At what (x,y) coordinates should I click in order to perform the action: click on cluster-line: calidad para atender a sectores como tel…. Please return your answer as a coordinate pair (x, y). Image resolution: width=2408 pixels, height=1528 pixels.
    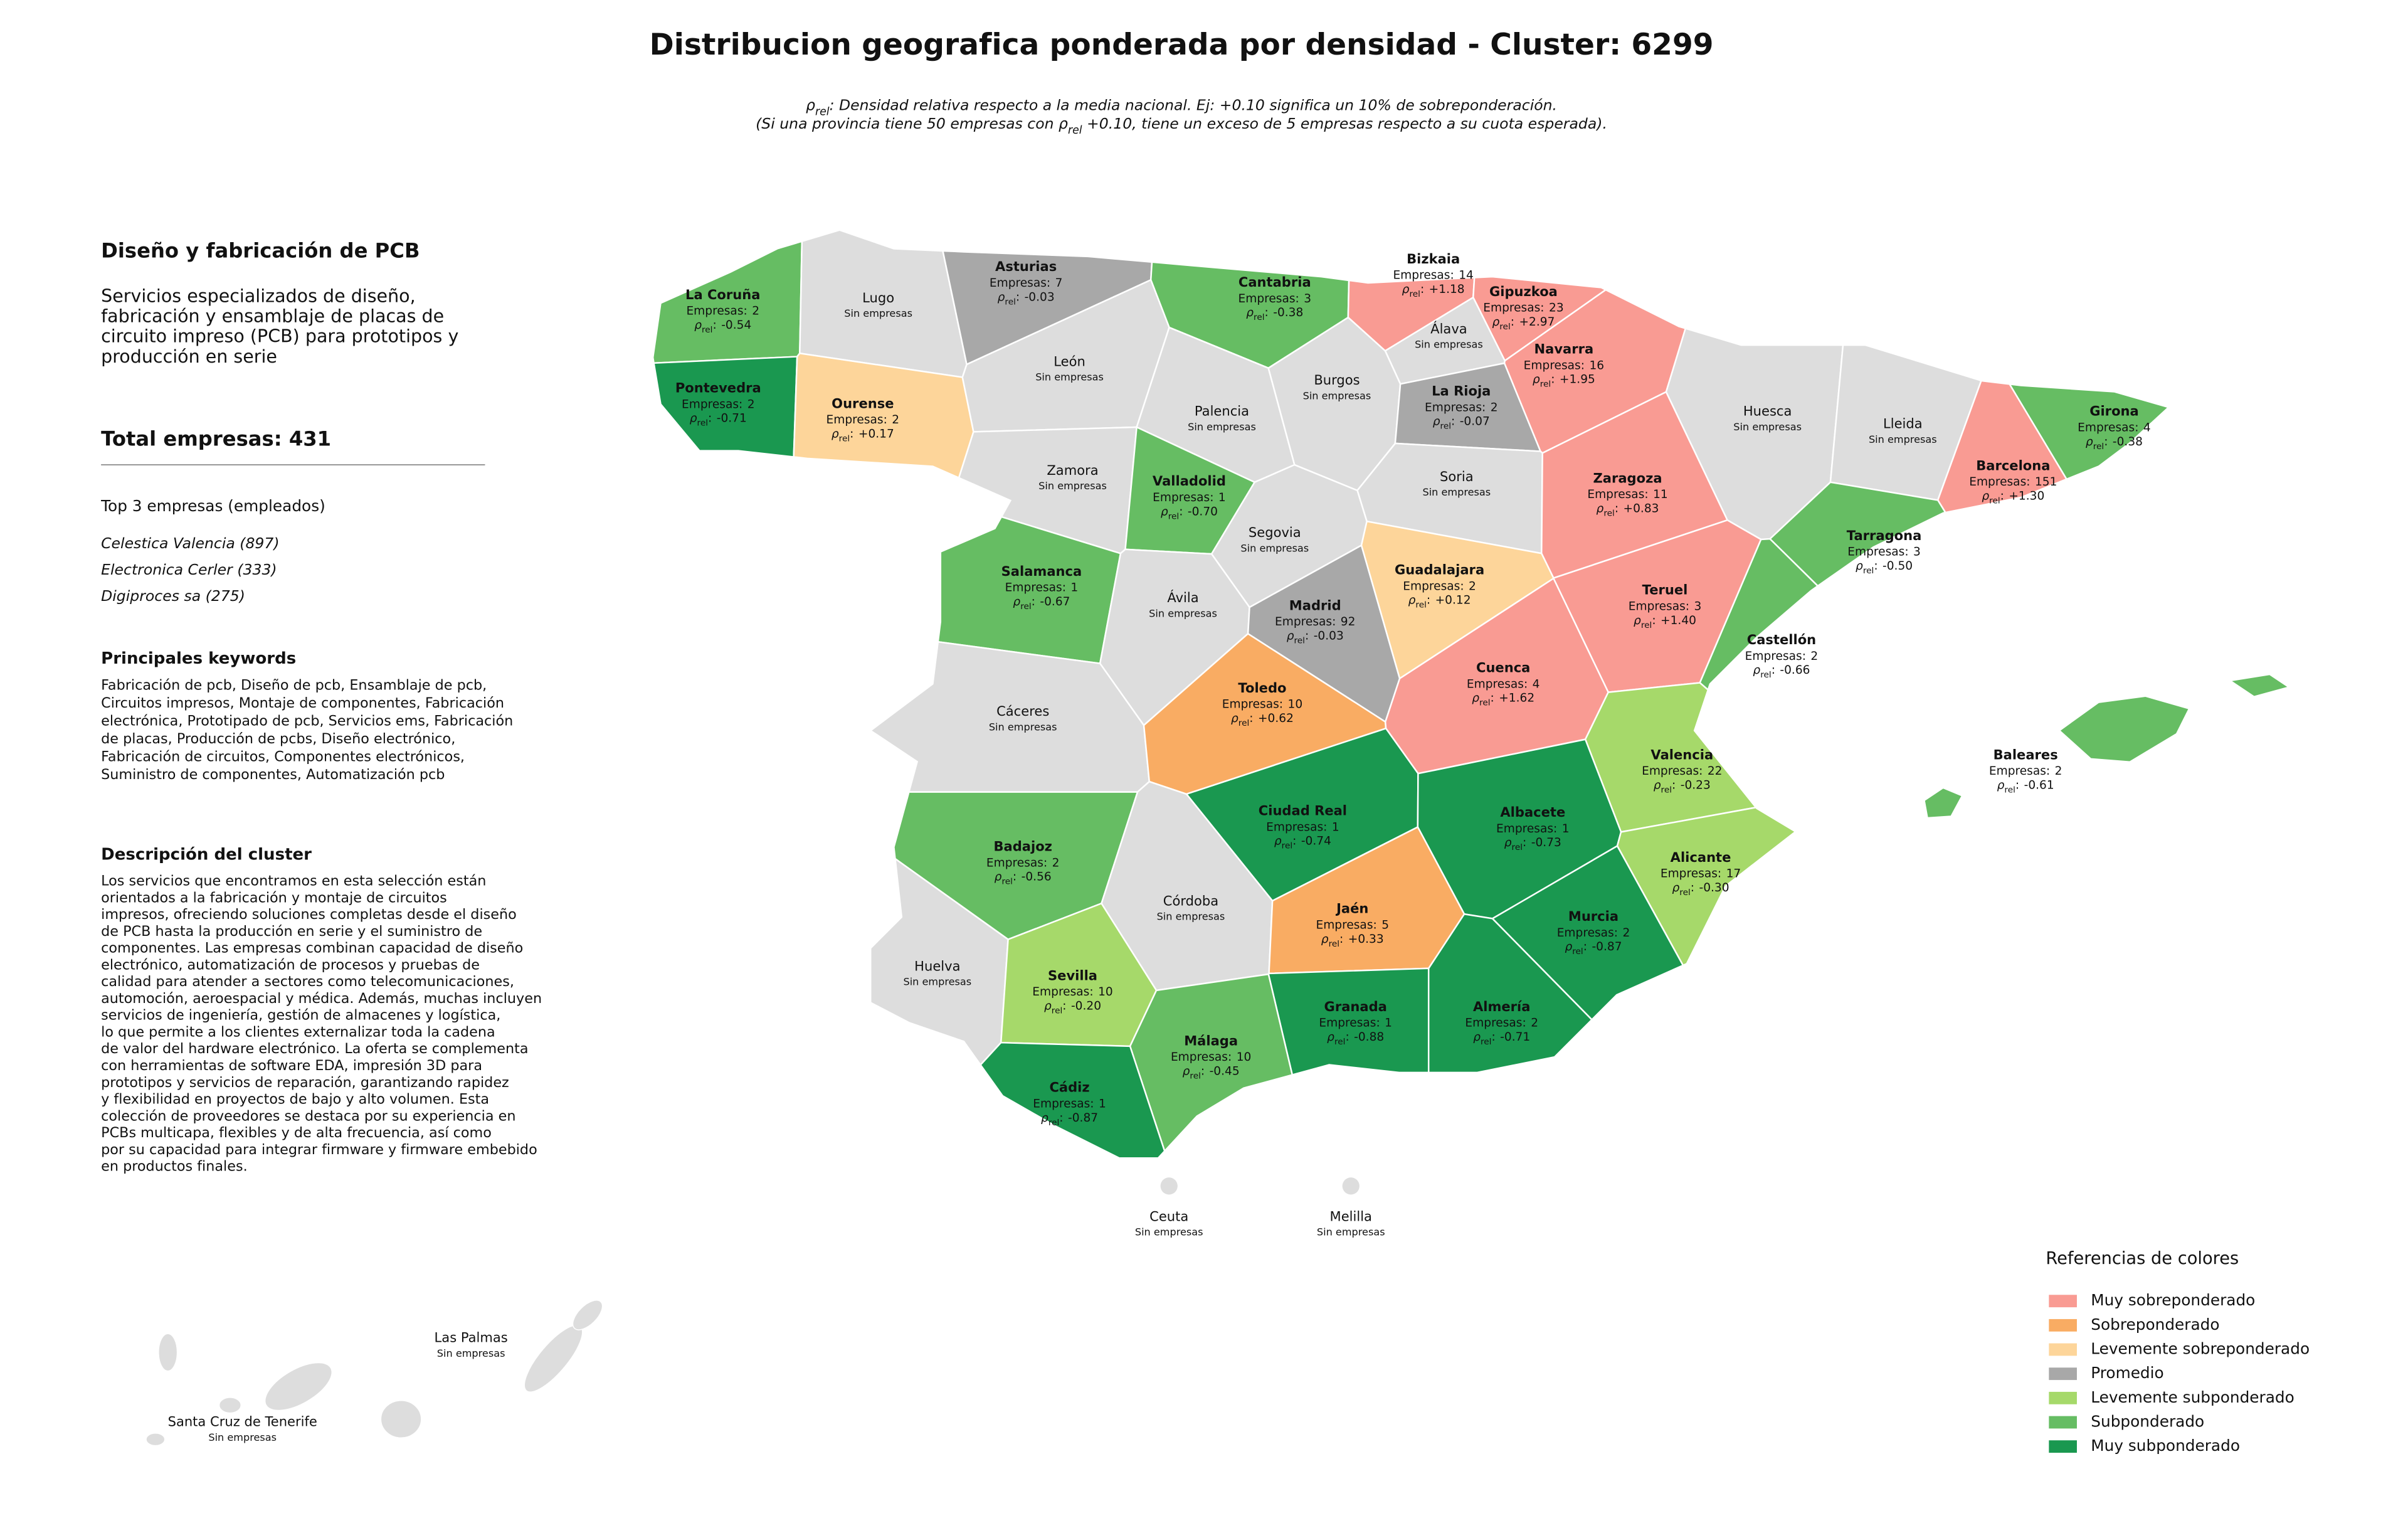
    Looking at the image, I should click on (307, 982).